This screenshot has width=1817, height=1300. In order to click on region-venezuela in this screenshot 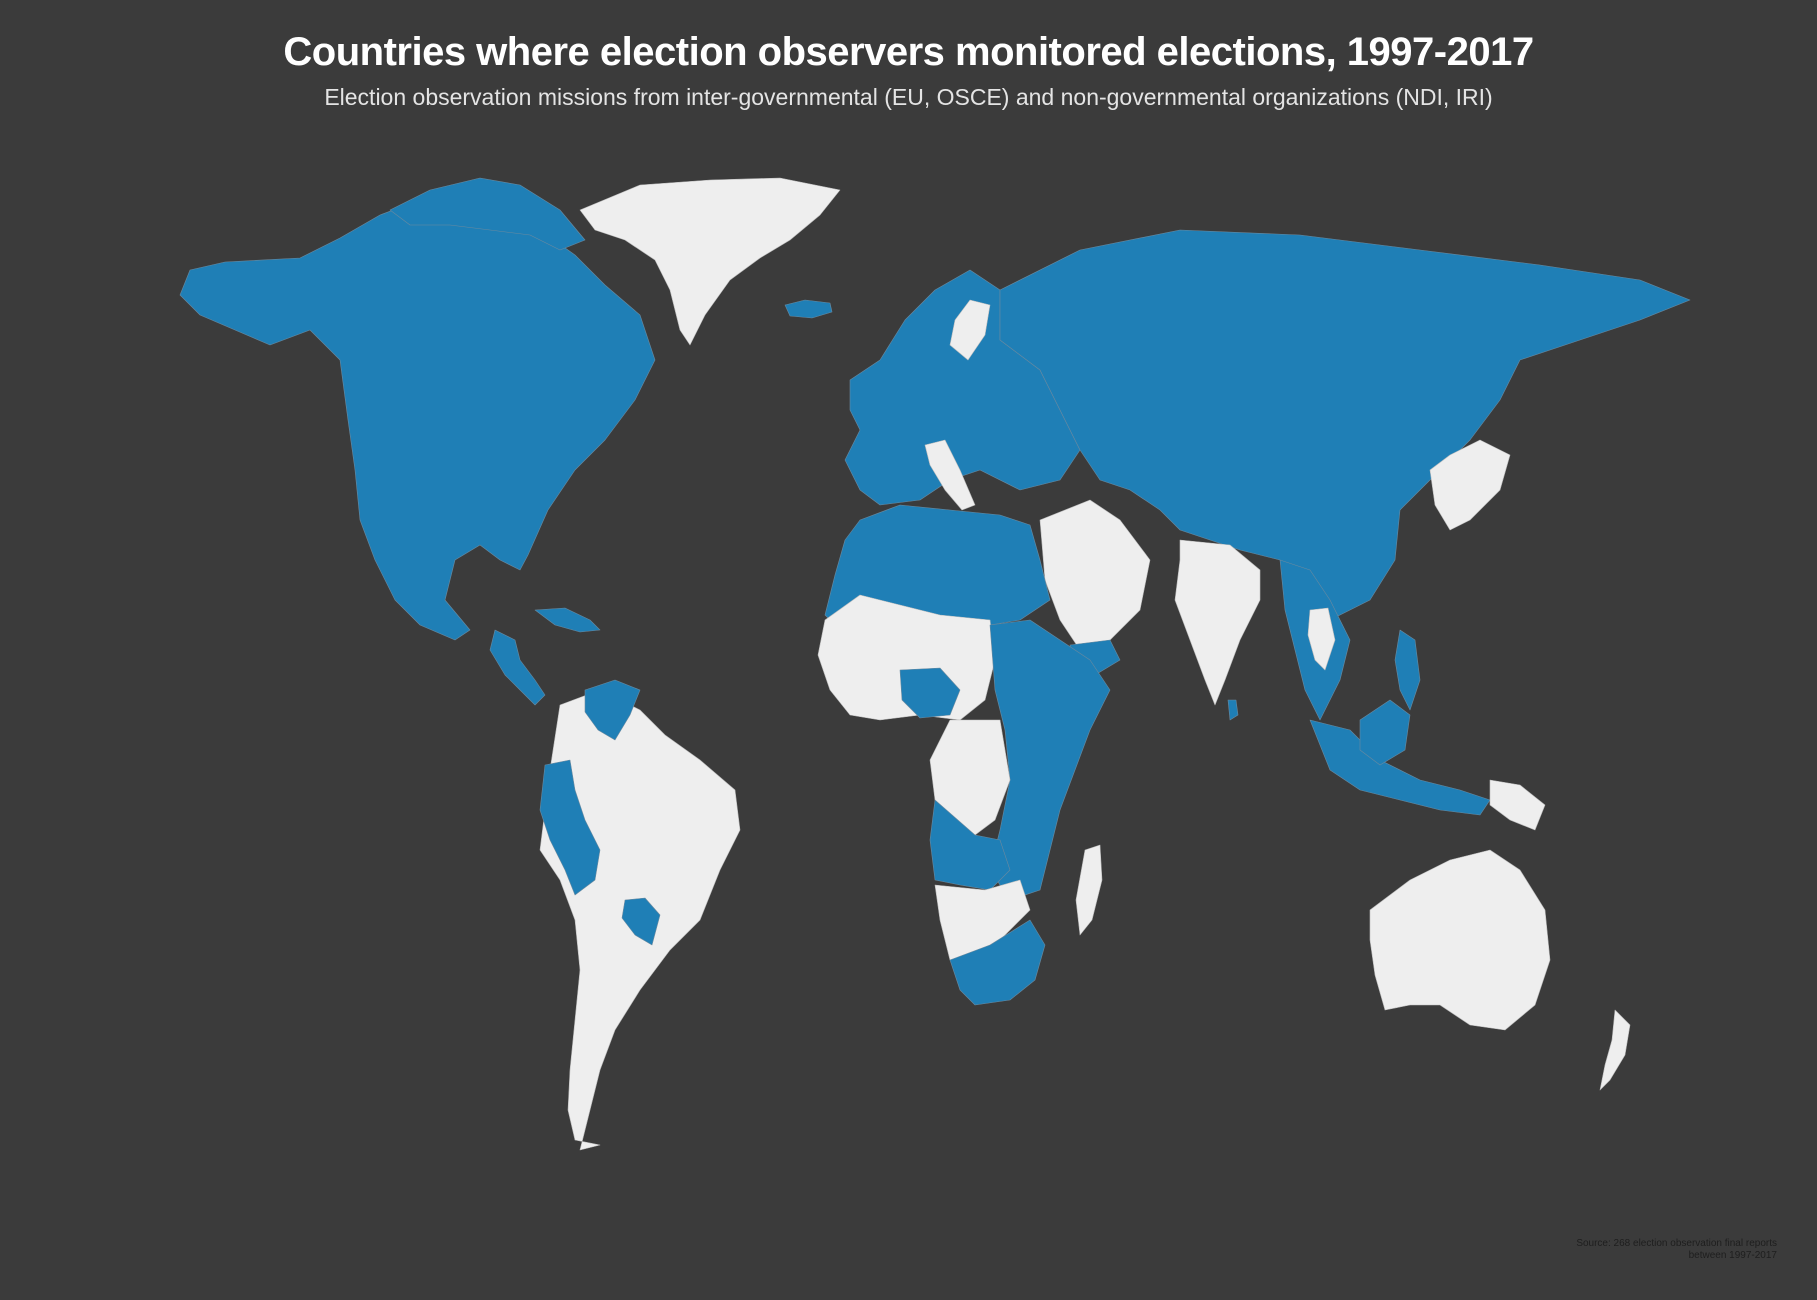, I will do `click(612, 710)`.